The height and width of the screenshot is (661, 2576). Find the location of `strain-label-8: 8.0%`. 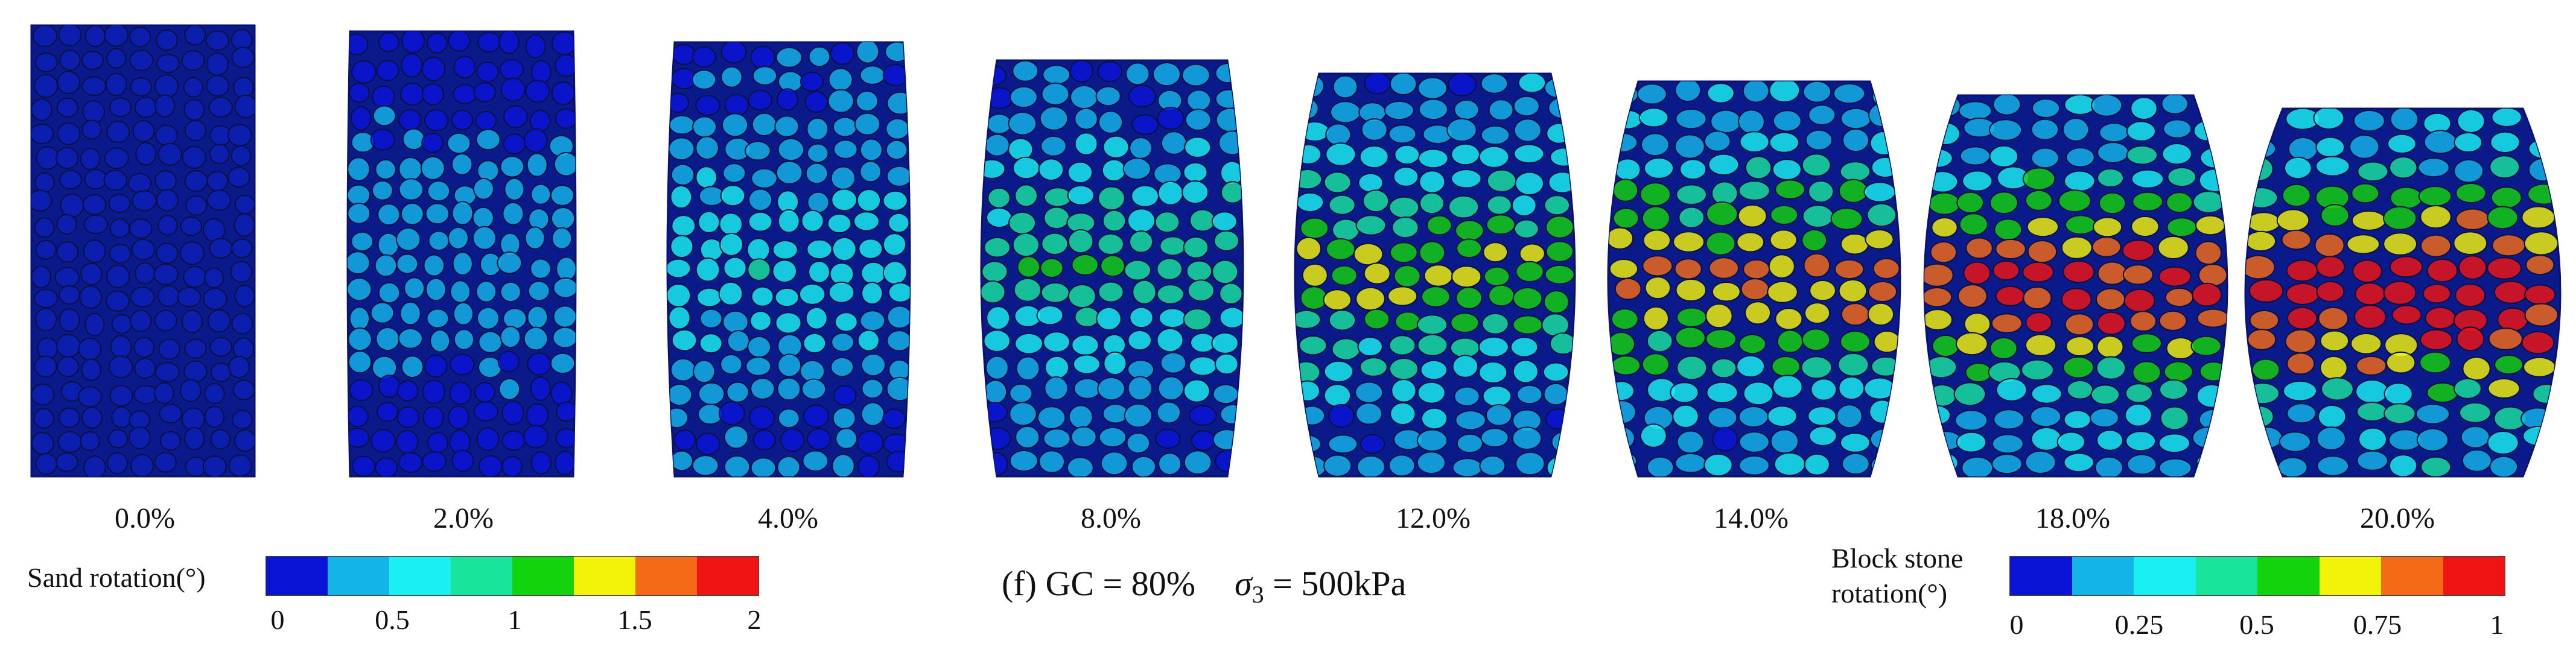

strain-label-8: 8.0% is located at coordinates (1111, 518).